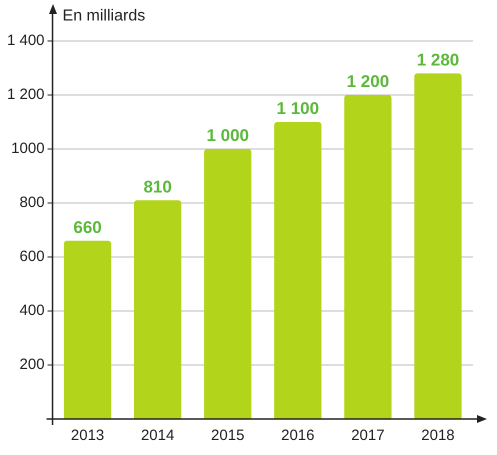  Describe the element at coordinates (87, 227) in the screenshot. I see `data-label: 660` at that location.